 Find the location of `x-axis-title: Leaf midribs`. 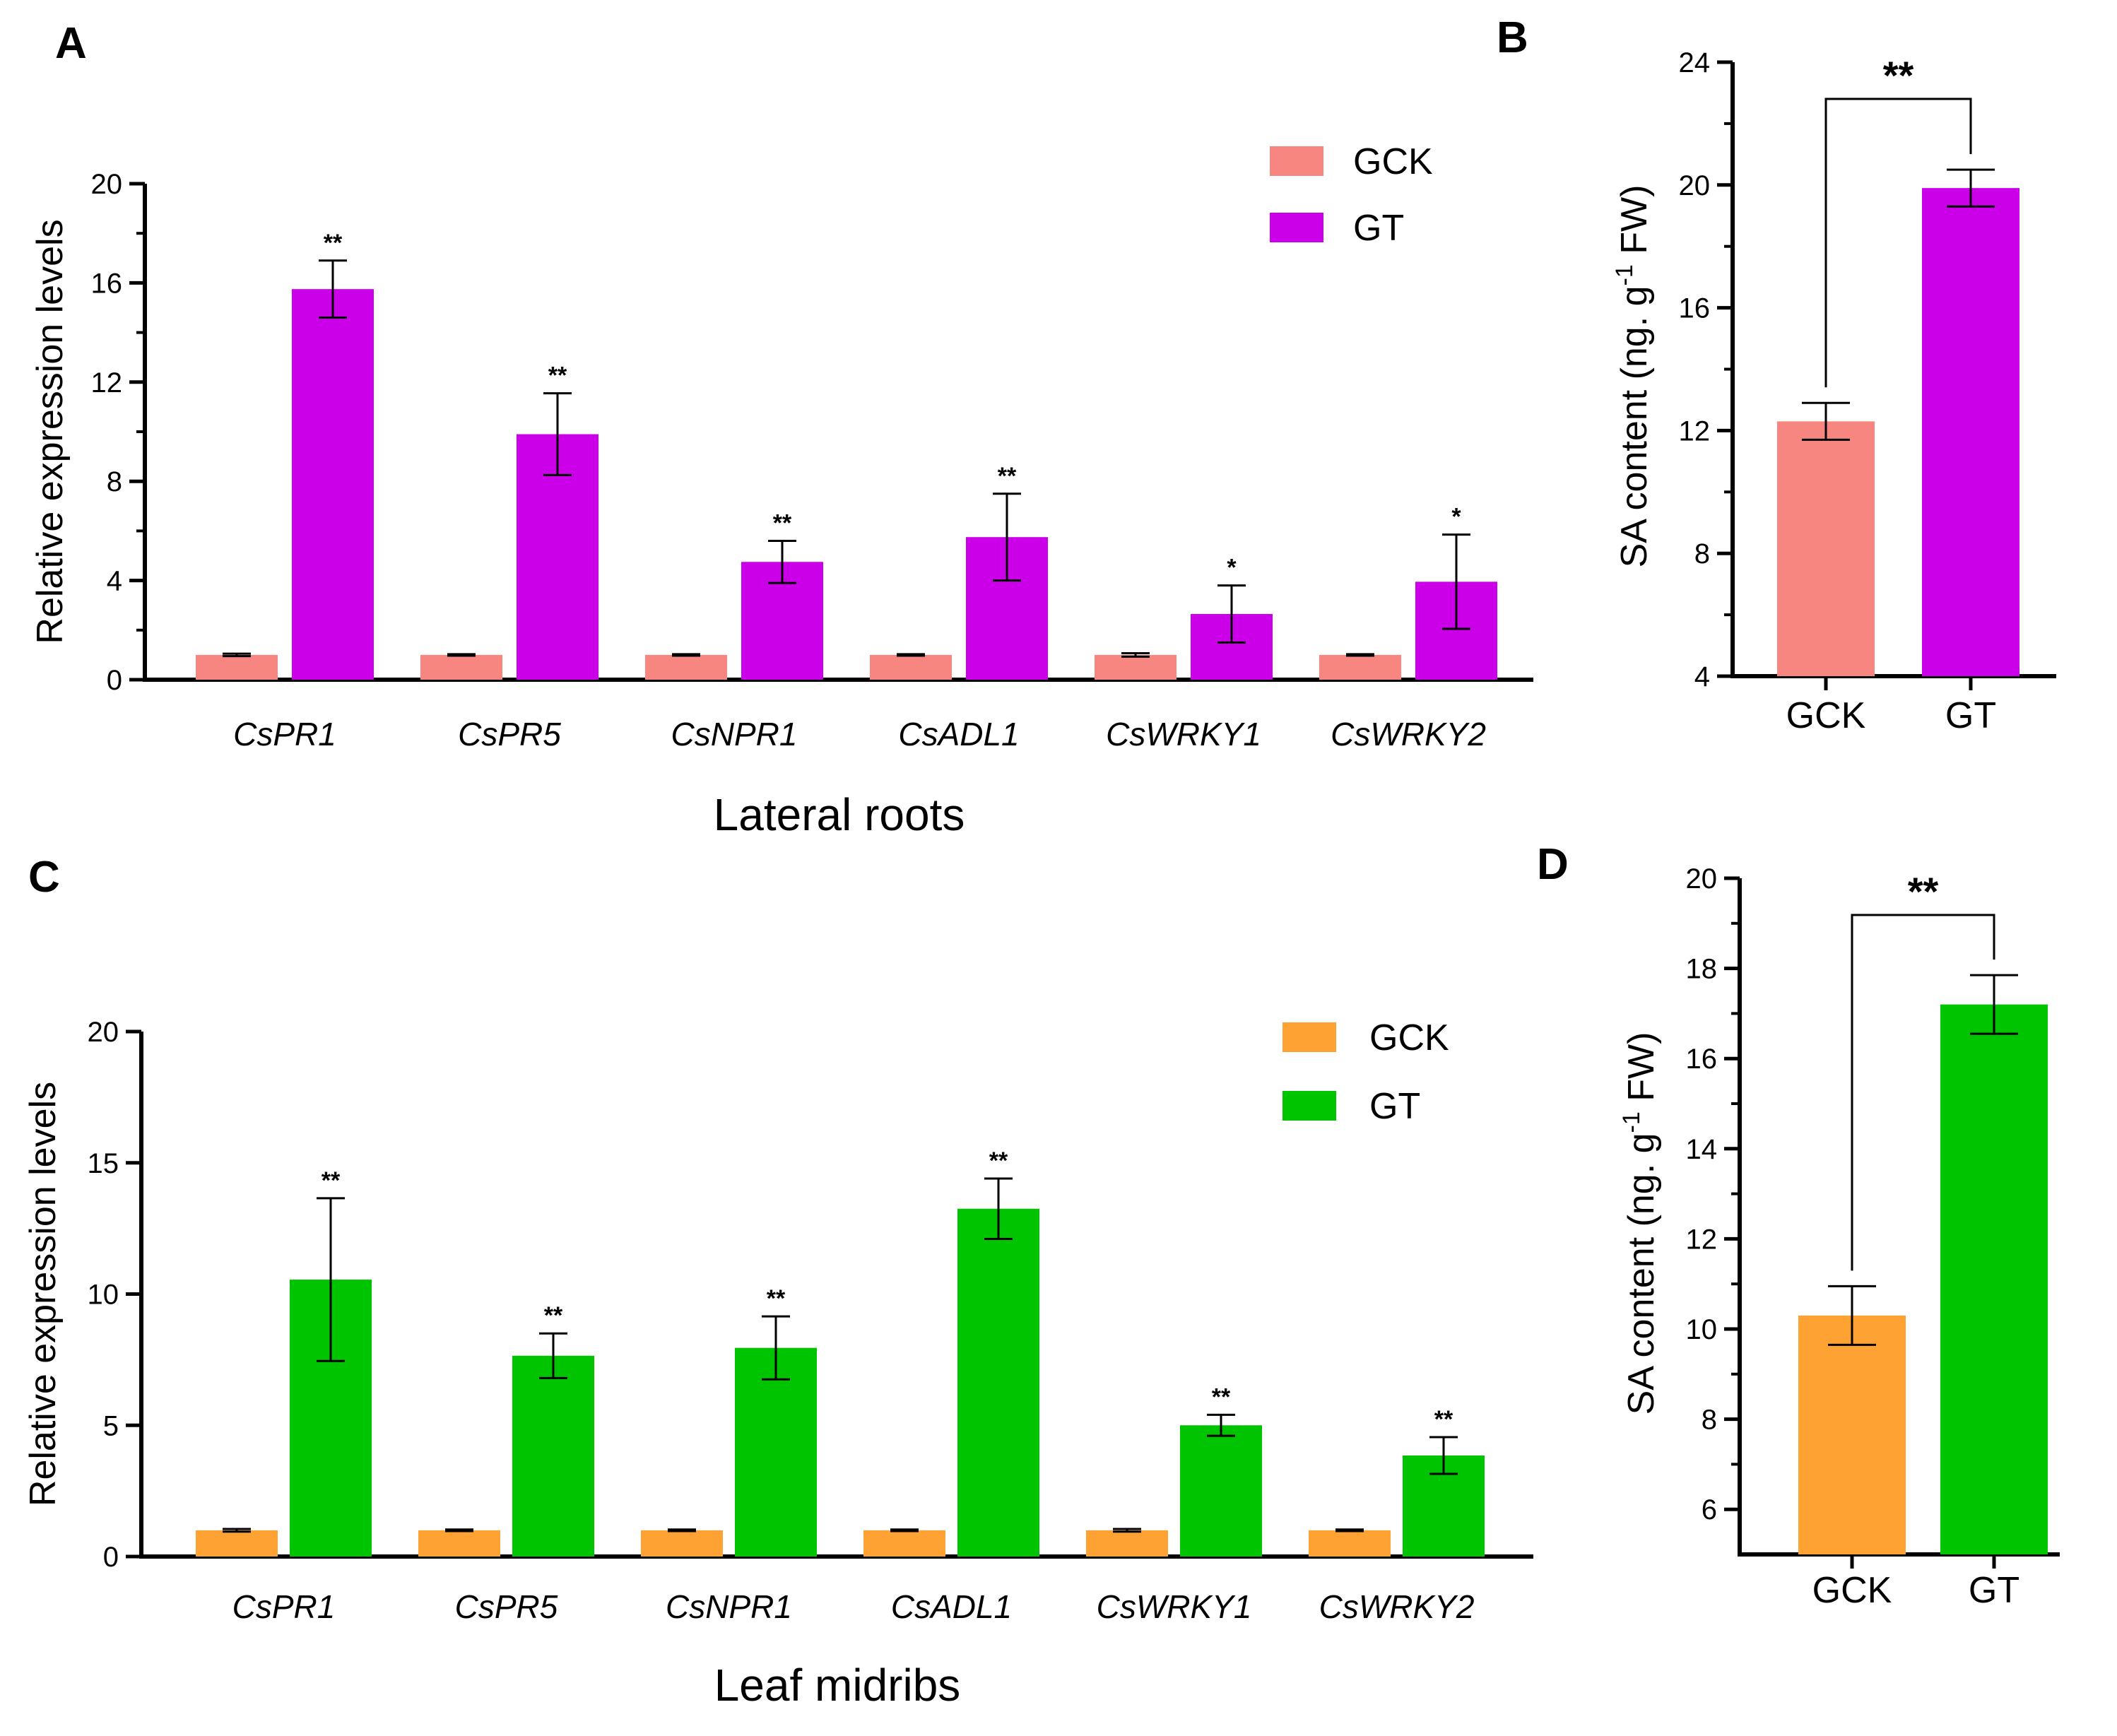

x-axis-title: Leaf midribs is located at coordinates (837, 1685).